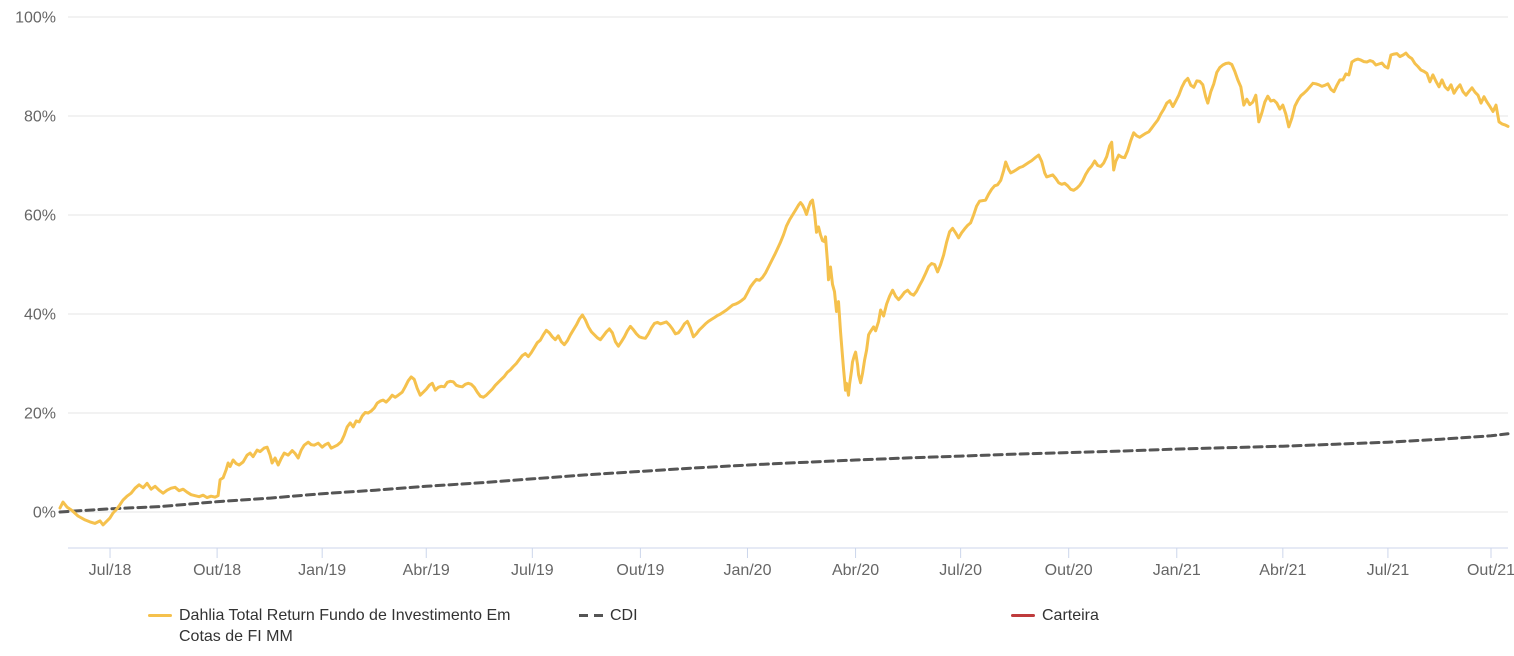 The width and height of the screenshot is (1514, 656). I want to click on y-axis-tick-label: 20%, so click(40, 414).